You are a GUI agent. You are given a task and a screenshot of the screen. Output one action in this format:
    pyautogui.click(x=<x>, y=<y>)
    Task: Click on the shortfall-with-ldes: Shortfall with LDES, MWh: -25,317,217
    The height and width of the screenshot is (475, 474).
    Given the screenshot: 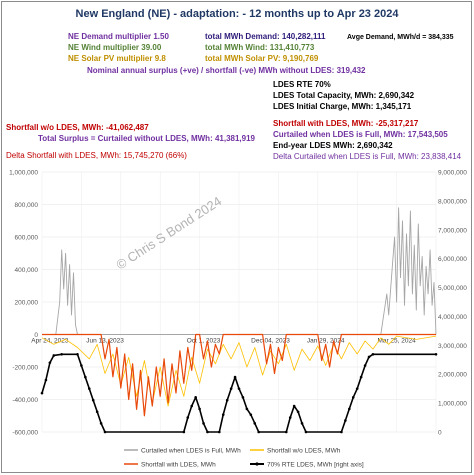 What is the action you would take?
    pyautogui.click(x=346, y=123)
    